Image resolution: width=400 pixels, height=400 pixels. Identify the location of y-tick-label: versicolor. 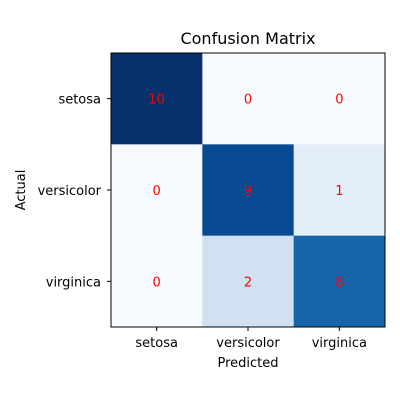
(70, 191).